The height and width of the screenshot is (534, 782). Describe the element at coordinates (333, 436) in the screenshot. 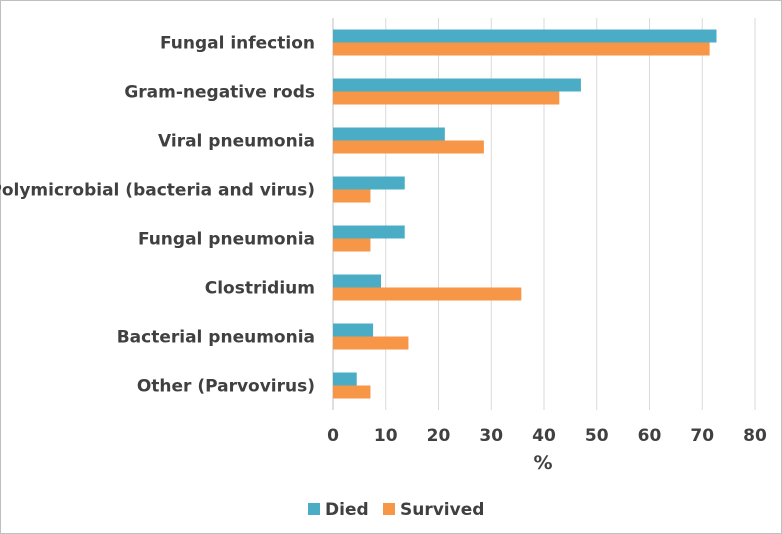

I see `x-tick-label: 0` at that location.